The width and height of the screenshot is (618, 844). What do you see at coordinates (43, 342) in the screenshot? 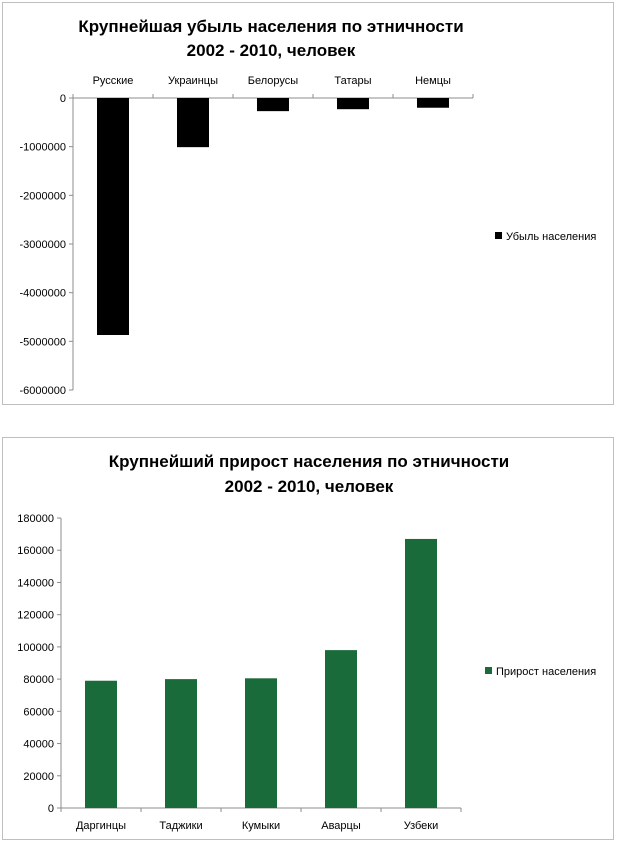
I see `chart-1-y-tick-label: -5000000` at bounding box center [43, 342].